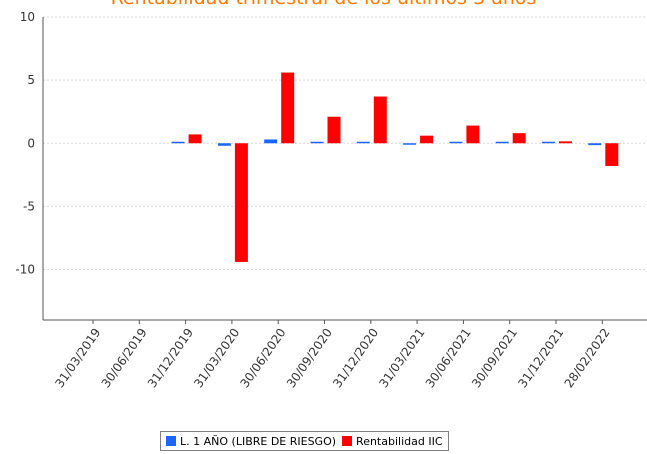  Describe the element at coordinates (399, 441) in the screenshot. I see `legend-label-iic: Rentabilidad IIC` at that location.